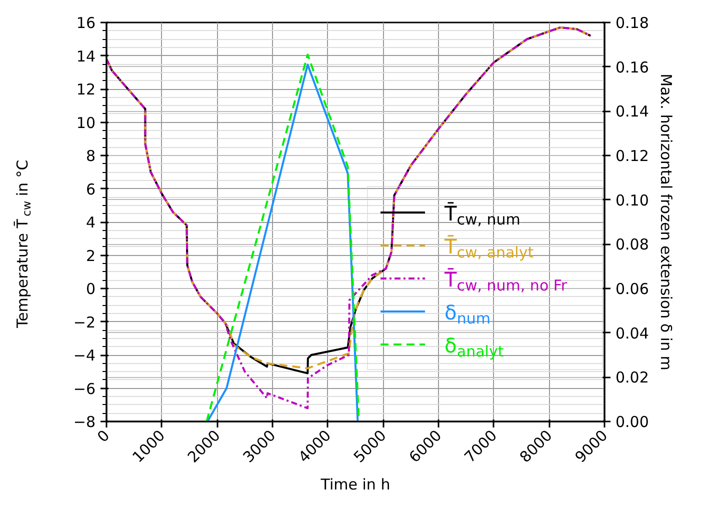 This screenshot has height=532, width=708. What do you see at coordinates (23, 245) in the screenshot?
I see `y-axis-title: Temperature T̄cw in °C` at bounding box center [23, 245].